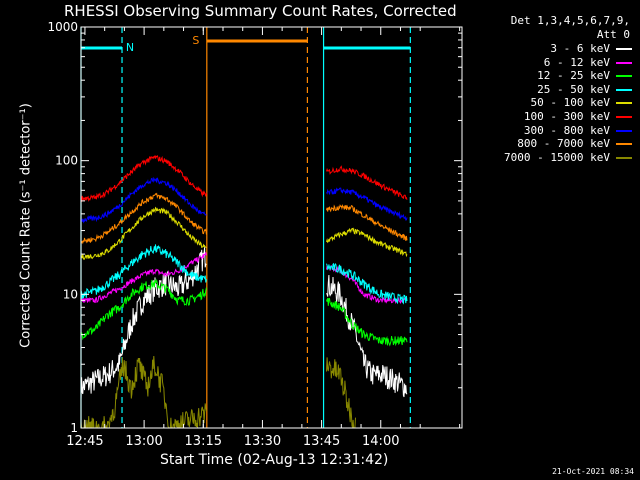  I want to click on series-line-300-800-kev, so click(244, 200).